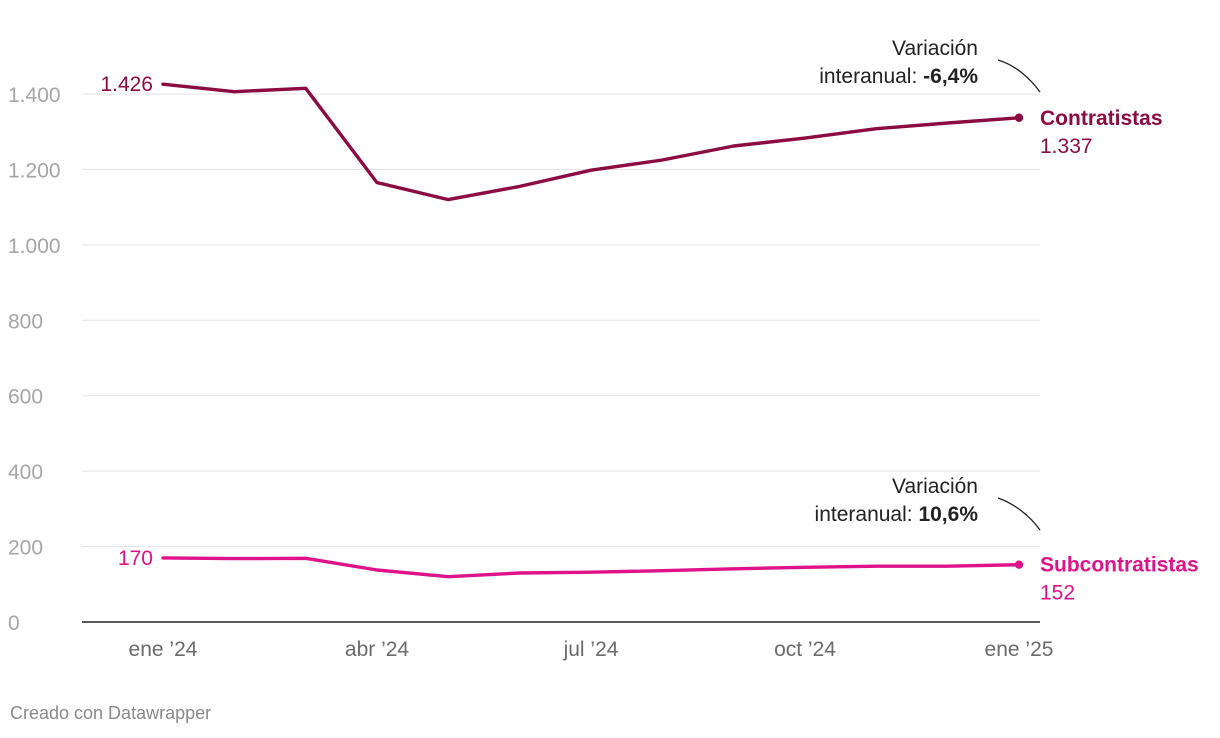 The width and height of the screenshot is (1220, 738). Describe the element at coordinates (1119, 565) in the screenshot. I see `series-name-label: Subcontratistas` at that location.